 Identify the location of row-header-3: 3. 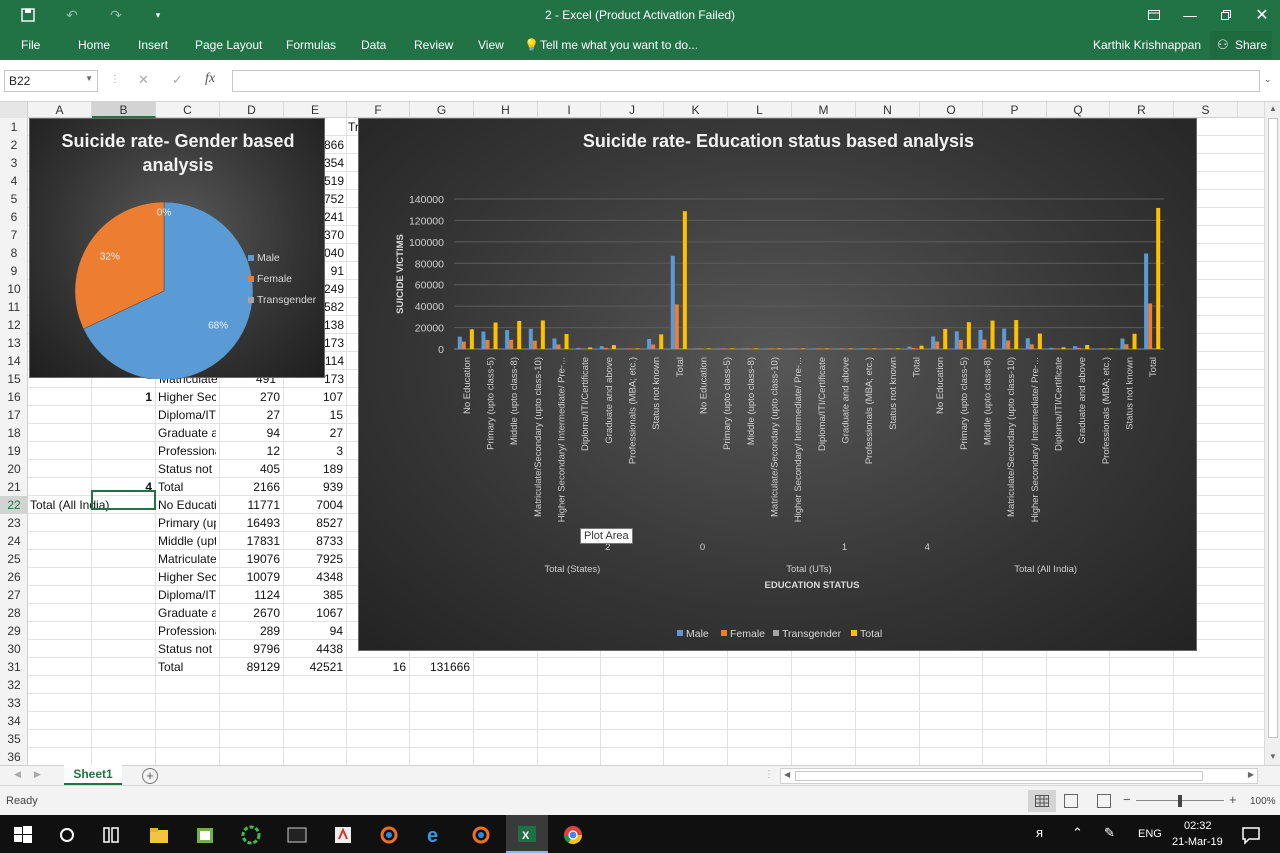
(14, 163).